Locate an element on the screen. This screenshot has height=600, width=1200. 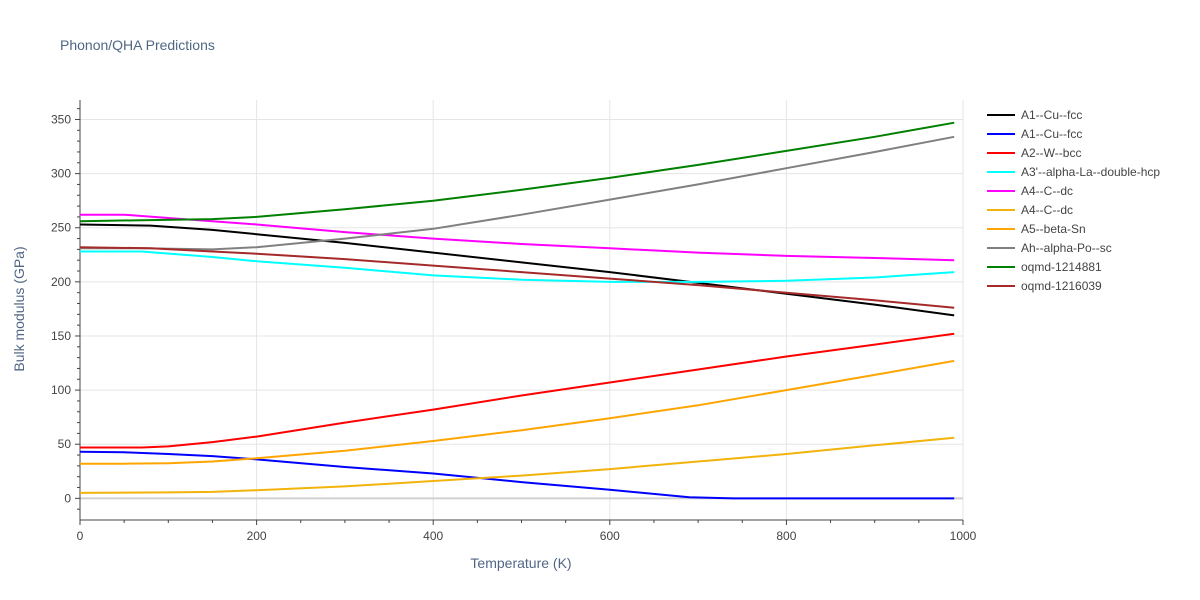
y-axis-title: Bulk modulus (GPa) is located at coordinates (19, 308).